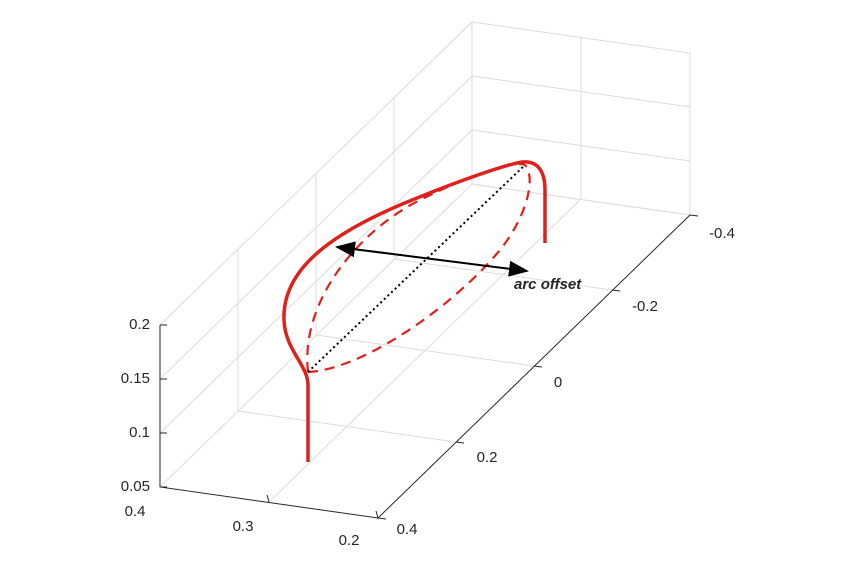  What do you see at coordinates (558, 382) in the screenshot?
I see `y-tick-label: 0` at bounding box center [558, 382].